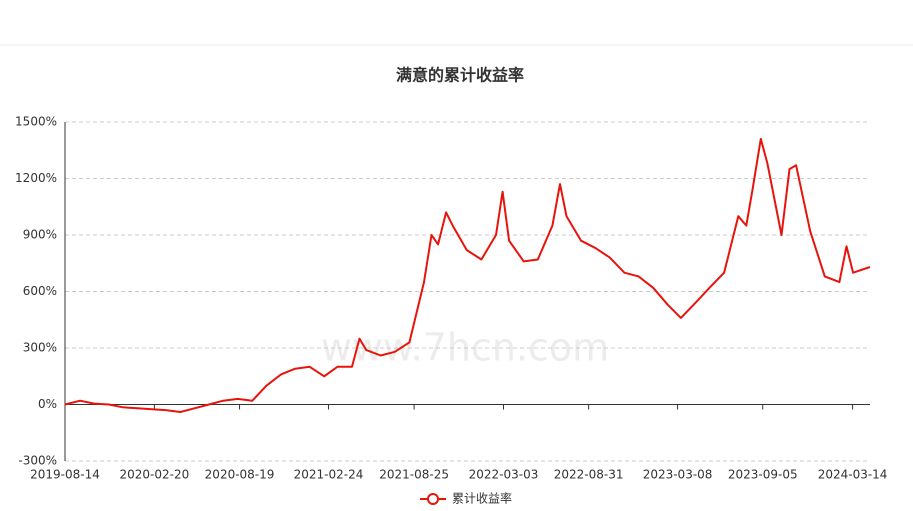 This screenshot has height=511, width=913. I want to click on y-tick-label: 300%, so click(40, 348).